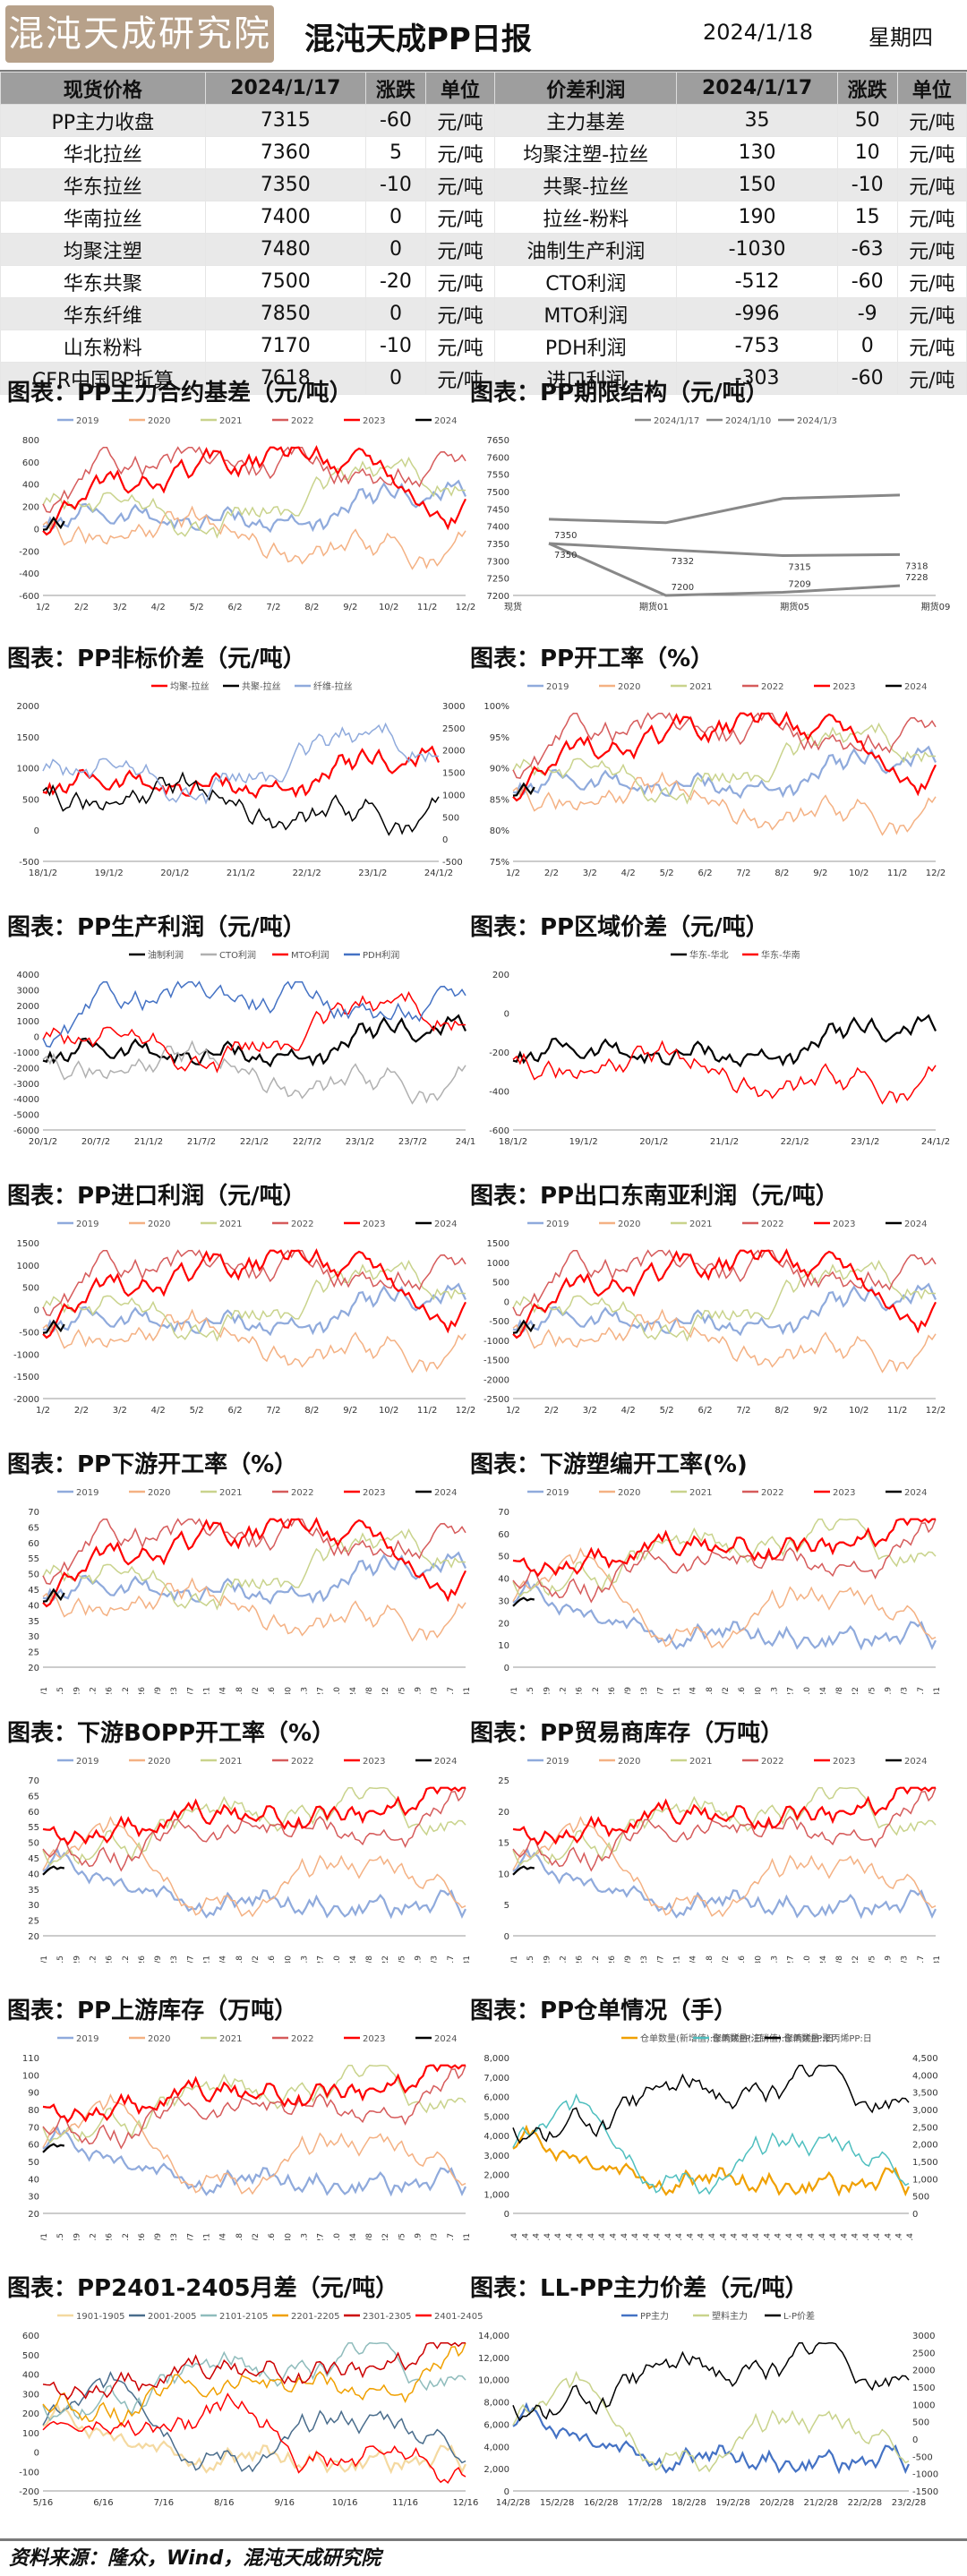 The width and height of the screenshot is (967, 2576). I want to click on x-tick-label: 3/12, so click(596, 1960).